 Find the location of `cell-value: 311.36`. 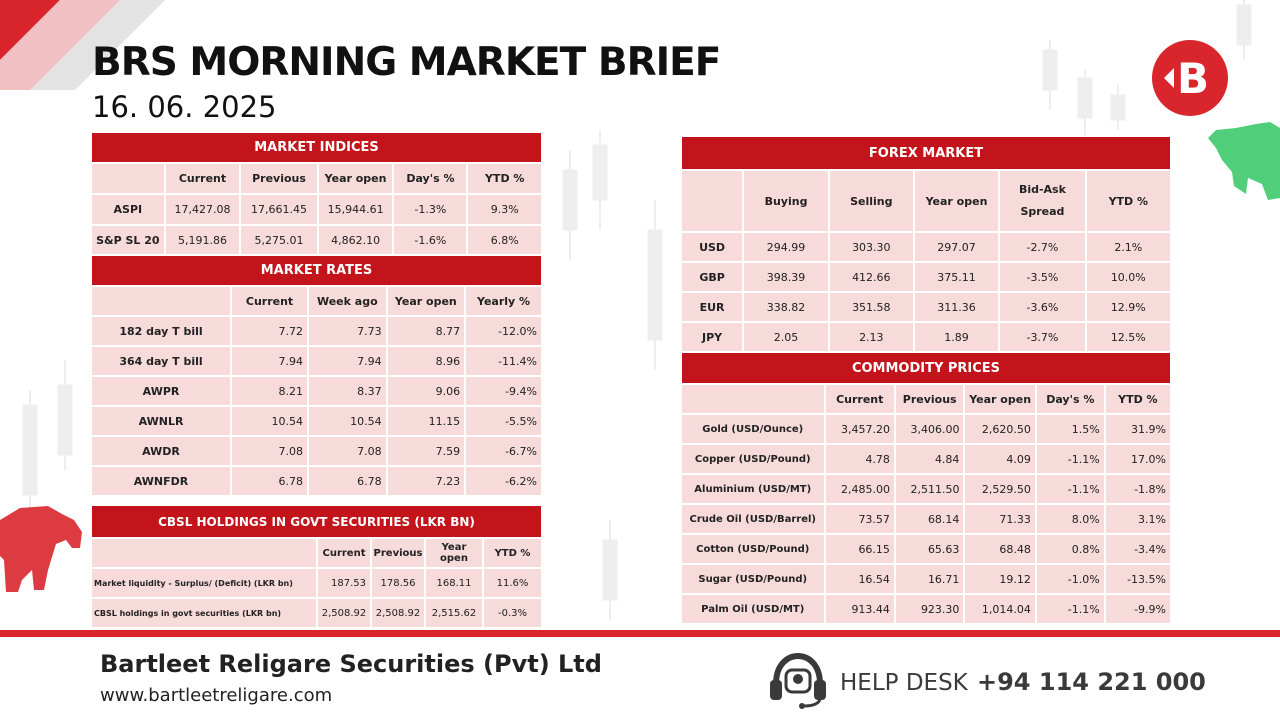

cell-value: 311.36 is located at coordinates (956, 307).